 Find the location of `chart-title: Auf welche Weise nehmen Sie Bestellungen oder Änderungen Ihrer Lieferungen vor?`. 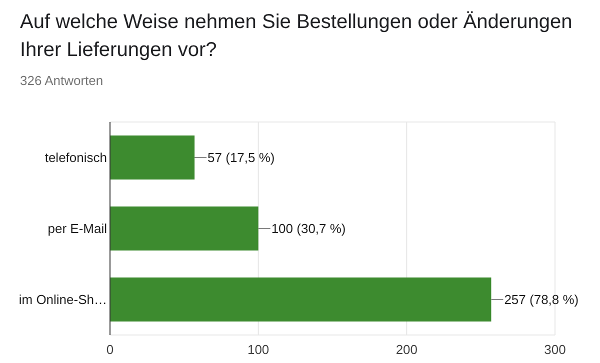

chart-title: Auf welche Weise nehmen Sie Bestellungen oder Änderungen Ihrer Lieferungen vor? is located at coordinates (296, 36).